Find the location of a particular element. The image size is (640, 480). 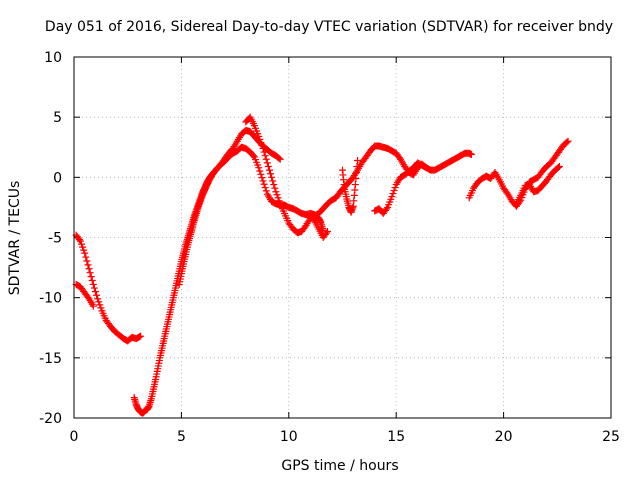

series-segment-i is located at coordinates (518, 173).